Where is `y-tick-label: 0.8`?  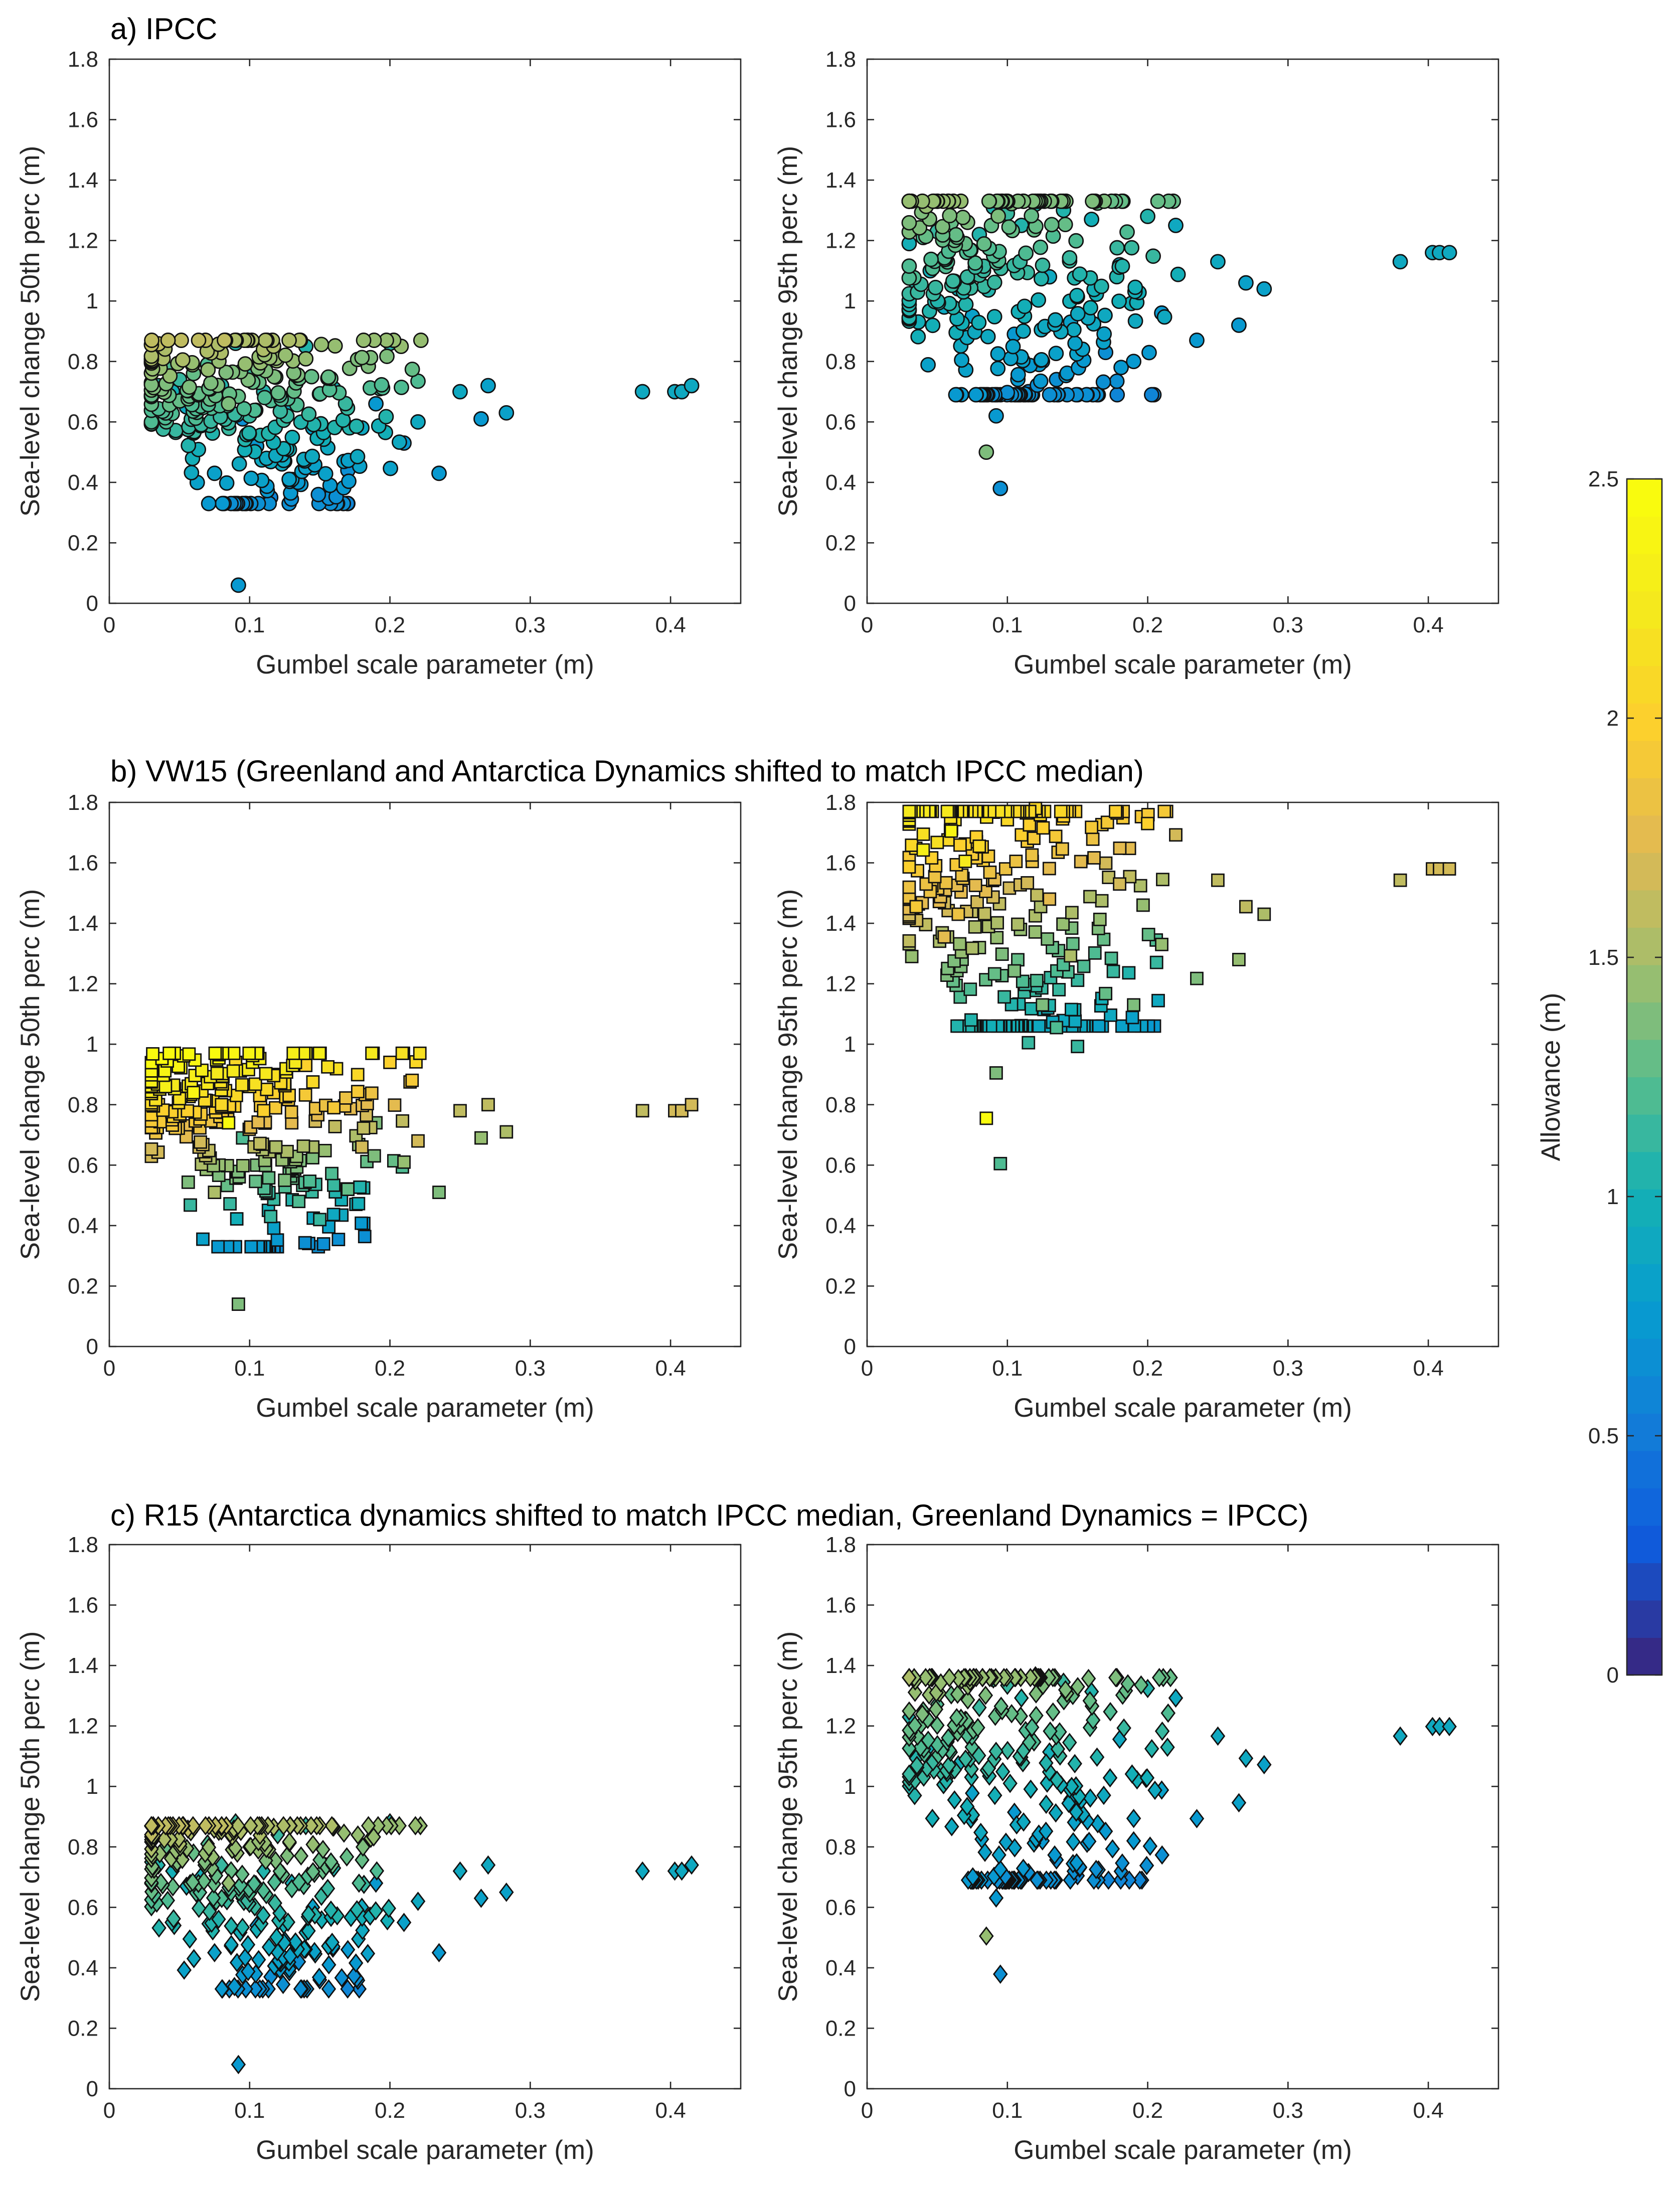
y-tick-label: 0.8 is located at coordinates (83, 1105).